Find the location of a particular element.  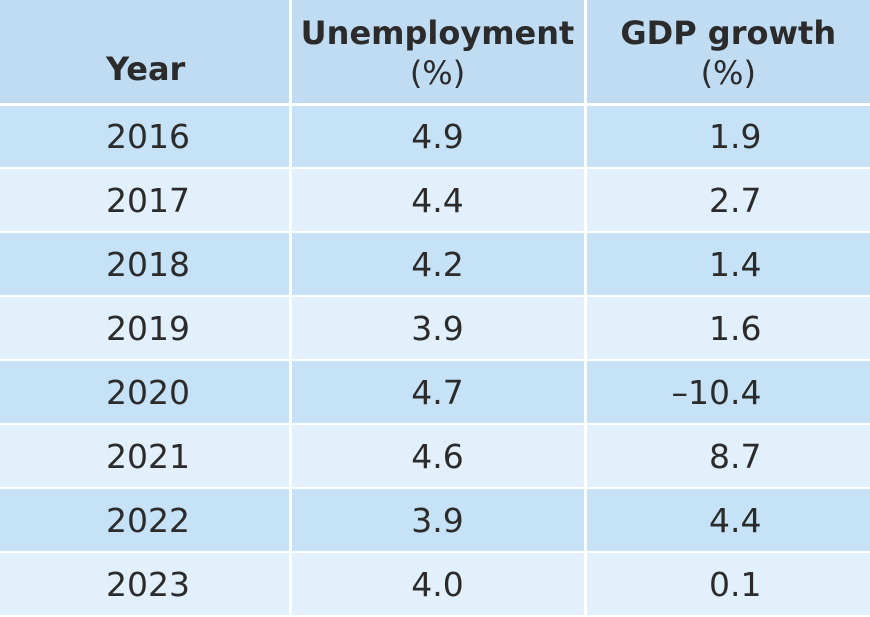

column-header-unemployment-unit: (%) is located at coordinates (438, 73).